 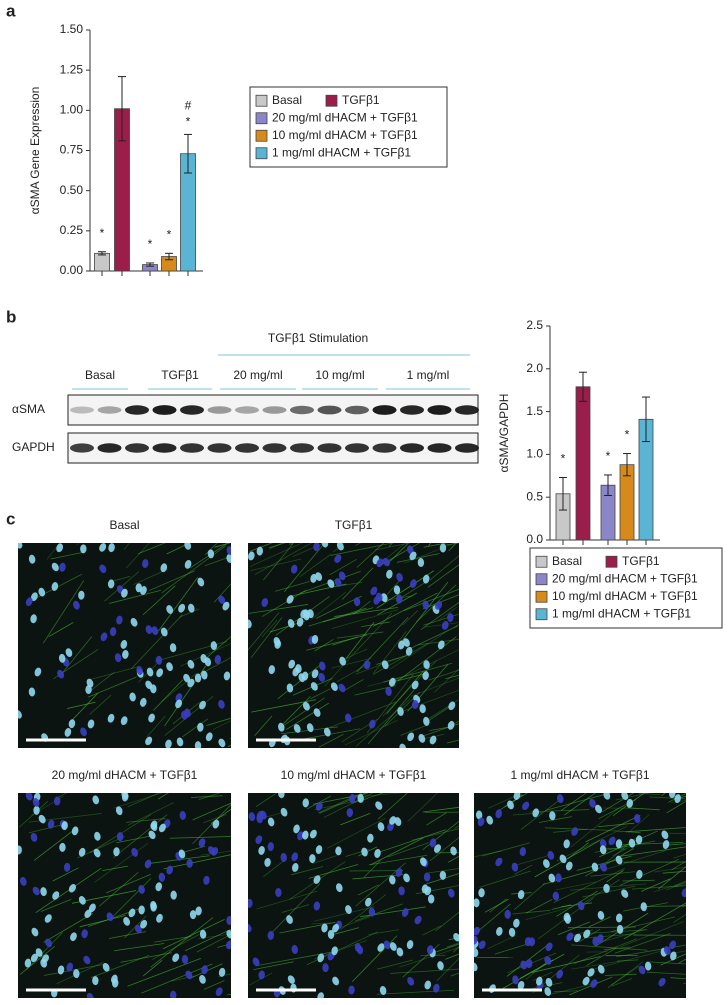 What do you see at coordinates (341, 152) in the screenshot?
I see `legend-label: 1 mg/ml dHACM + TGFβ1` at bounding box center [341, 152].